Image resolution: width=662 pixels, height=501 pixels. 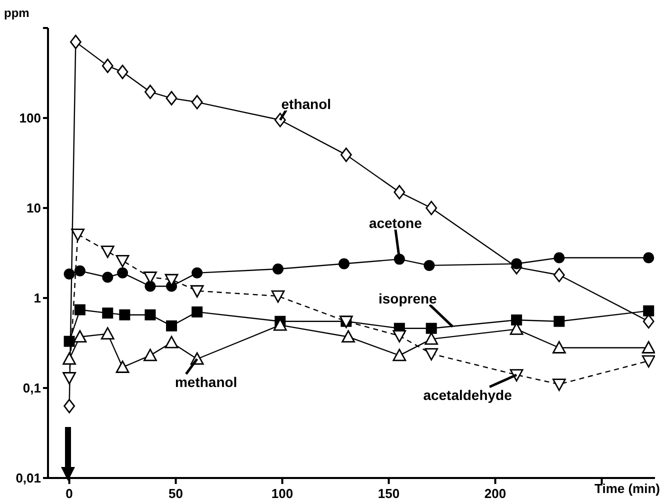 What do you see at coordinates (408, 298) in the screenshot?
I see `annotation: isoprene` at bounding box center [408, 298].